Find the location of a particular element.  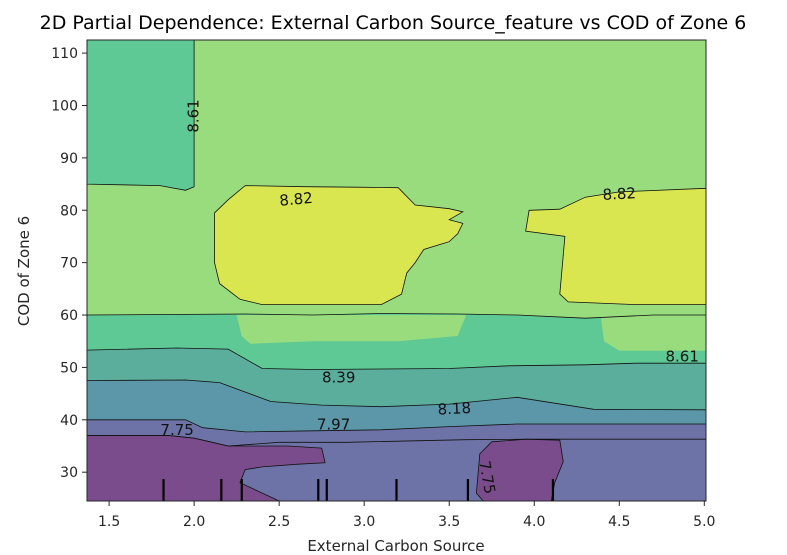

band-above-8.82-right is located at coordinates (615, 246).